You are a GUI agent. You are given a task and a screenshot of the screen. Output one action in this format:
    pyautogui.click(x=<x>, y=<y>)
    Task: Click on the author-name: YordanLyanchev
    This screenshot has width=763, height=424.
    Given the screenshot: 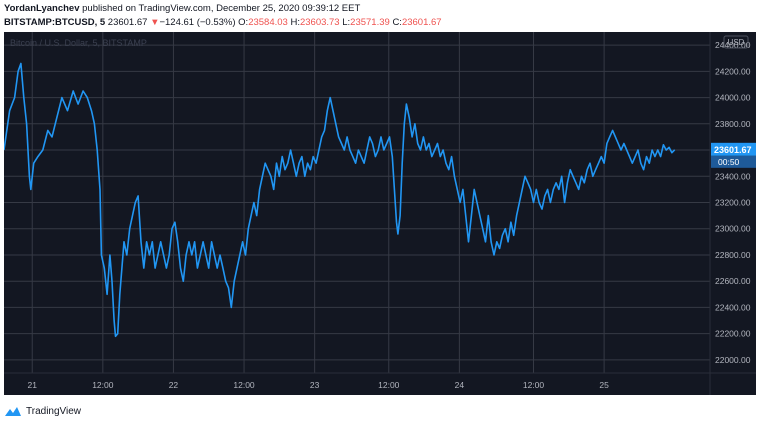 What is the action you would take?
    pyautogui.click(x=42, y=8)
    